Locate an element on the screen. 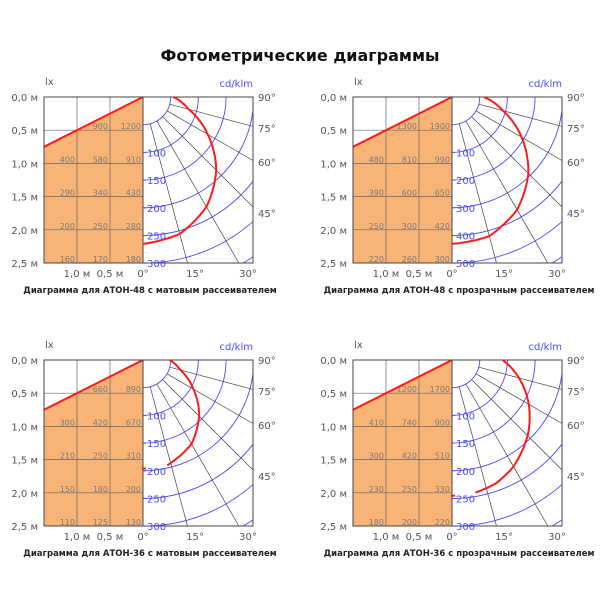 This screenshot has height=600, width=600. lux-value: 170 is located at coordinates (100, 259).